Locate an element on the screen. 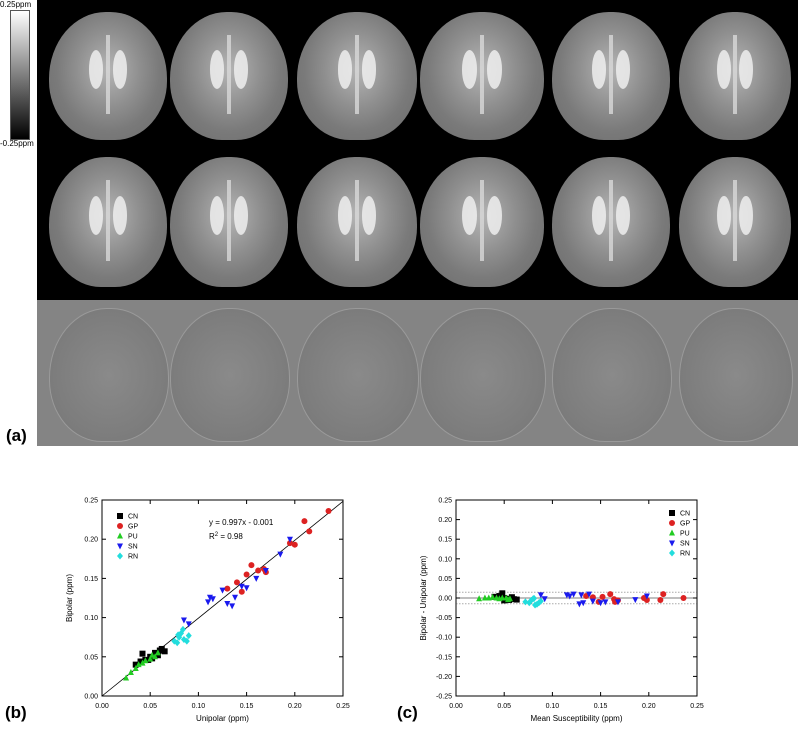 The height and width of the screenshot is (729, 800). y-tick-label: 0.00 is located at coordinates (445, 599).